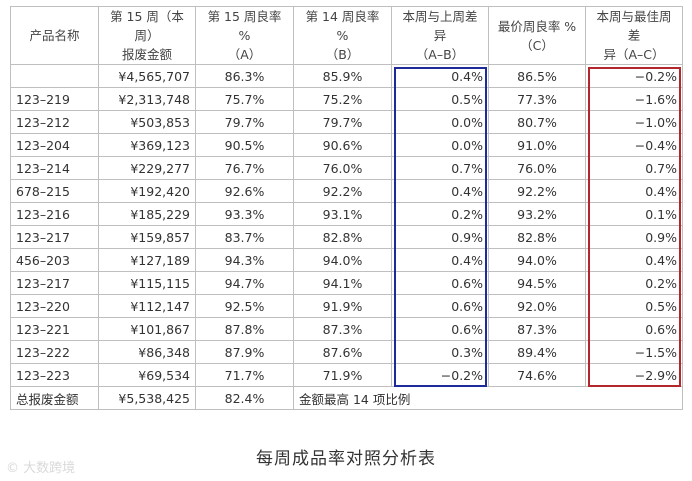 This screenshot has height=481, width=692. Describe the element at coordinates (488, 398) in the screenshot. I see `total-note: 金额最高 14 项比例` at that location.